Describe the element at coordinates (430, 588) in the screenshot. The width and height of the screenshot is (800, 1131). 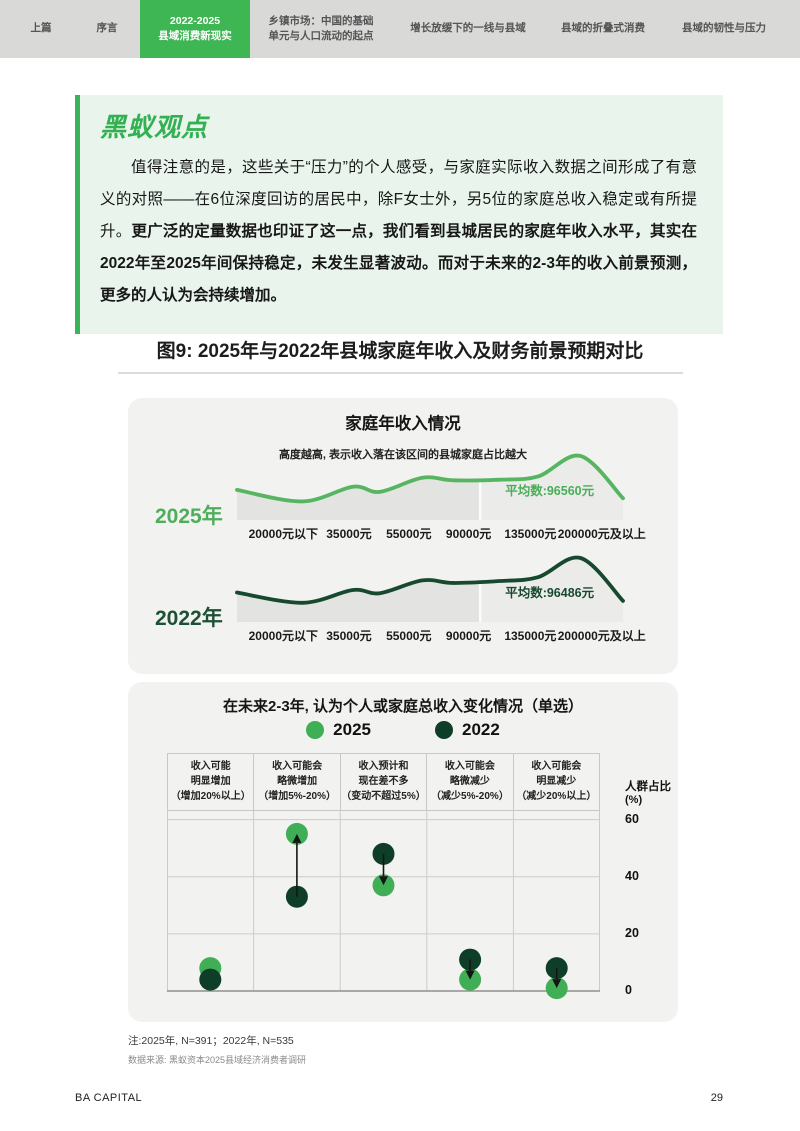
I see `area-curve-2022` at that location.